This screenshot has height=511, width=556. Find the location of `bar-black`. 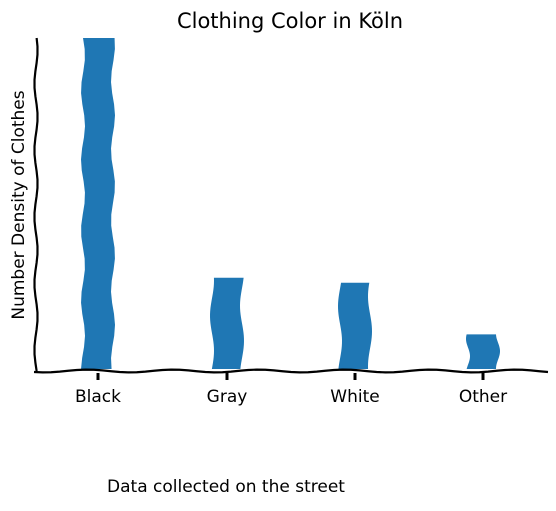

bar-black is located at coordinates (98, 203).